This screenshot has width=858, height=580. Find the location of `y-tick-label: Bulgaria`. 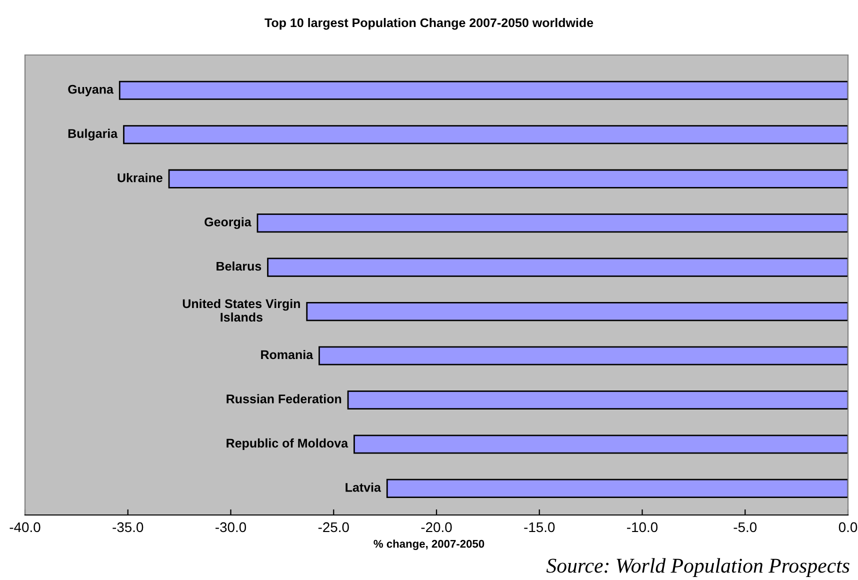

y-tick-label: Bulgaria is located at coordinates (93, 134).